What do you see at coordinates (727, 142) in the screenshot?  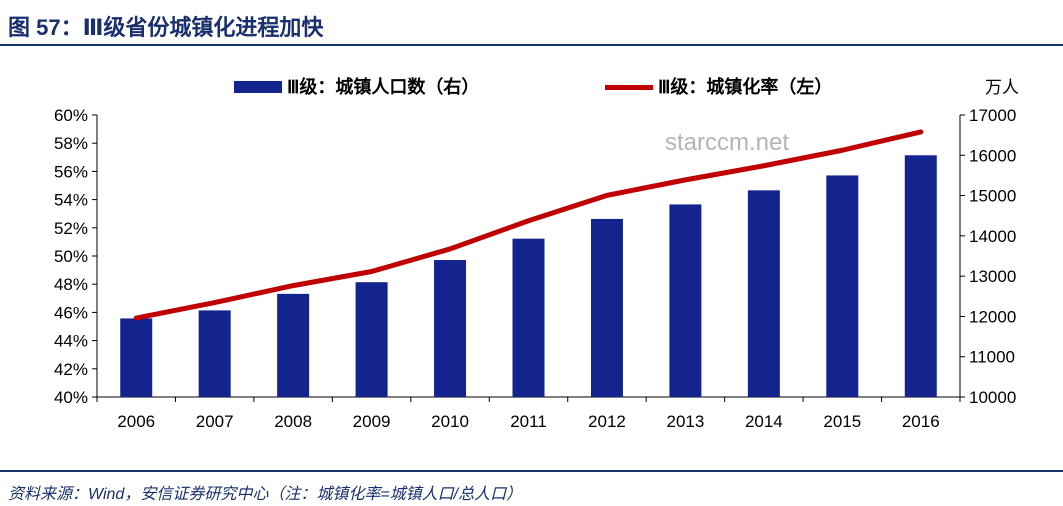 I see `watermark: starccm.net` at bounding box center [727, 142].